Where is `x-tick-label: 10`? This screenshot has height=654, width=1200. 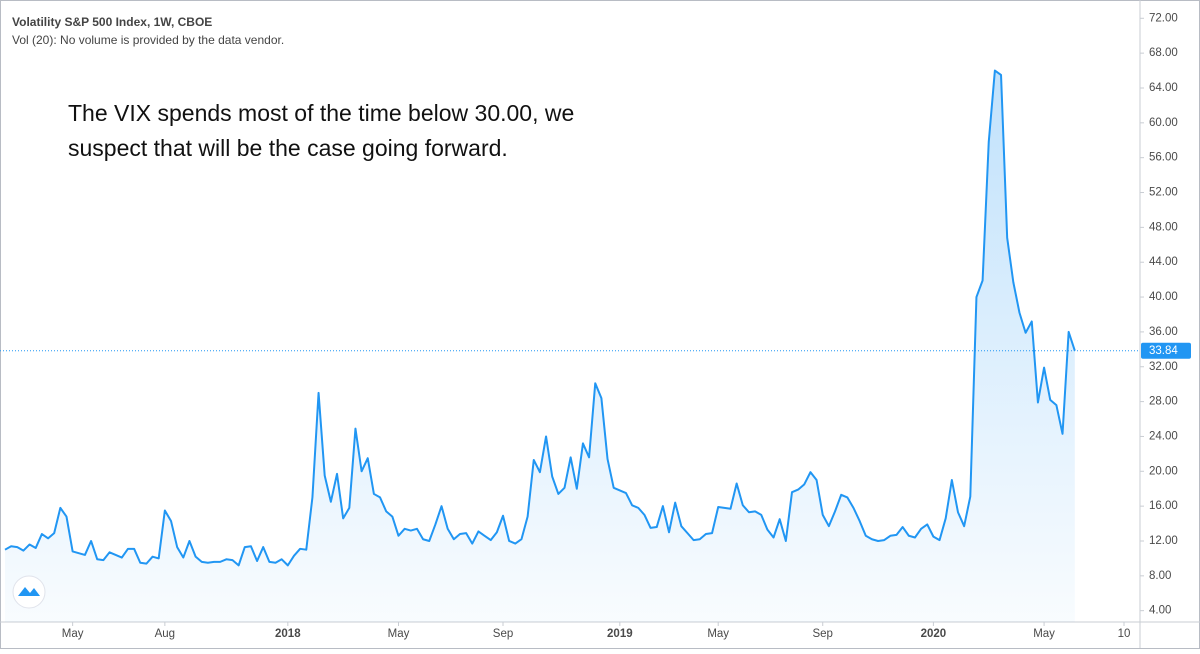 x-tick-label: 10 is located at coordinates (1124, 634).